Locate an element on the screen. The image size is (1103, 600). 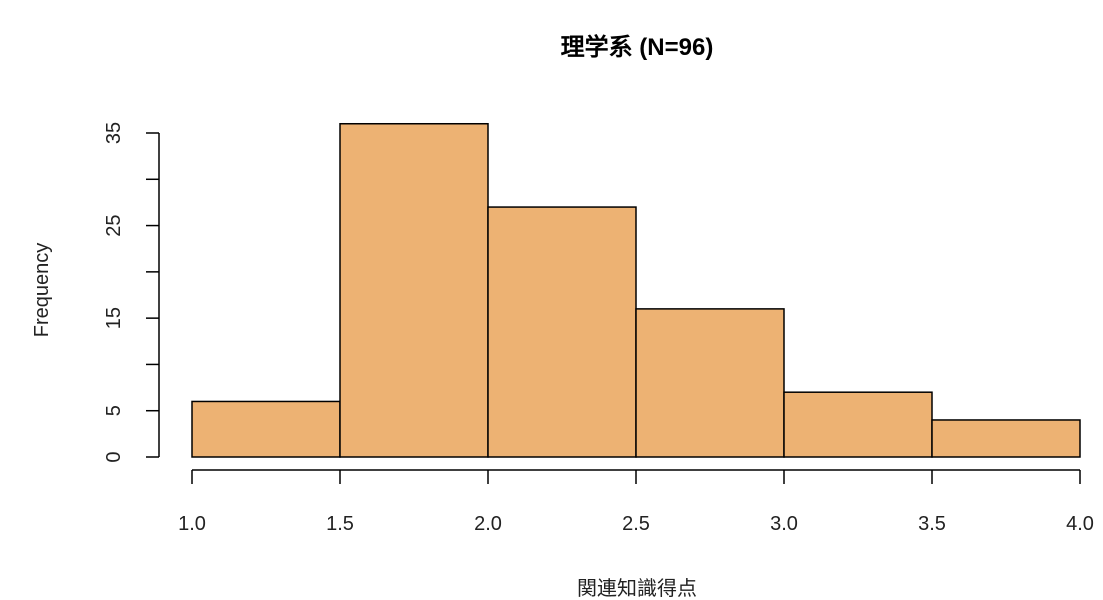
y-tick-label: 15 is located at coordinates (114, 318).